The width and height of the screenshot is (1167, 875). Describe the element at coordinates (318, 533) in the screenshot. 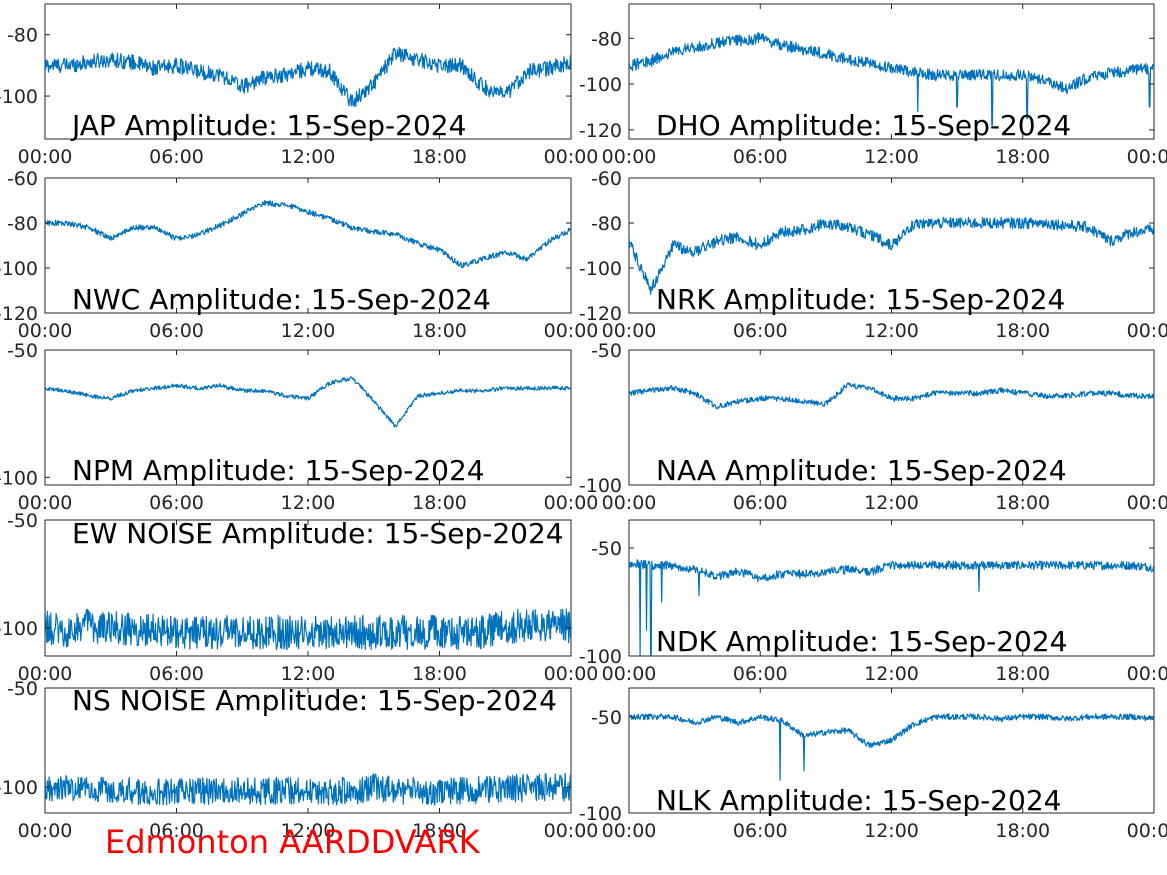

I see `panel-title: EW NOISE Amplitude: 15-Sep-2024` at that location.